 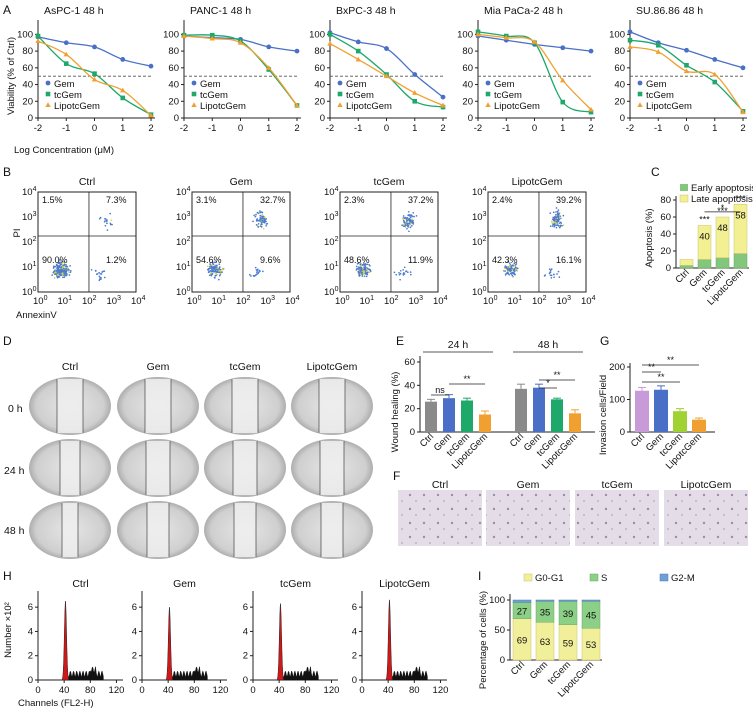 What do you see at coordinates (665, 234) in the screenshot?
I see `panelC-ytick-label: 40` at bounding box center [665, 234].